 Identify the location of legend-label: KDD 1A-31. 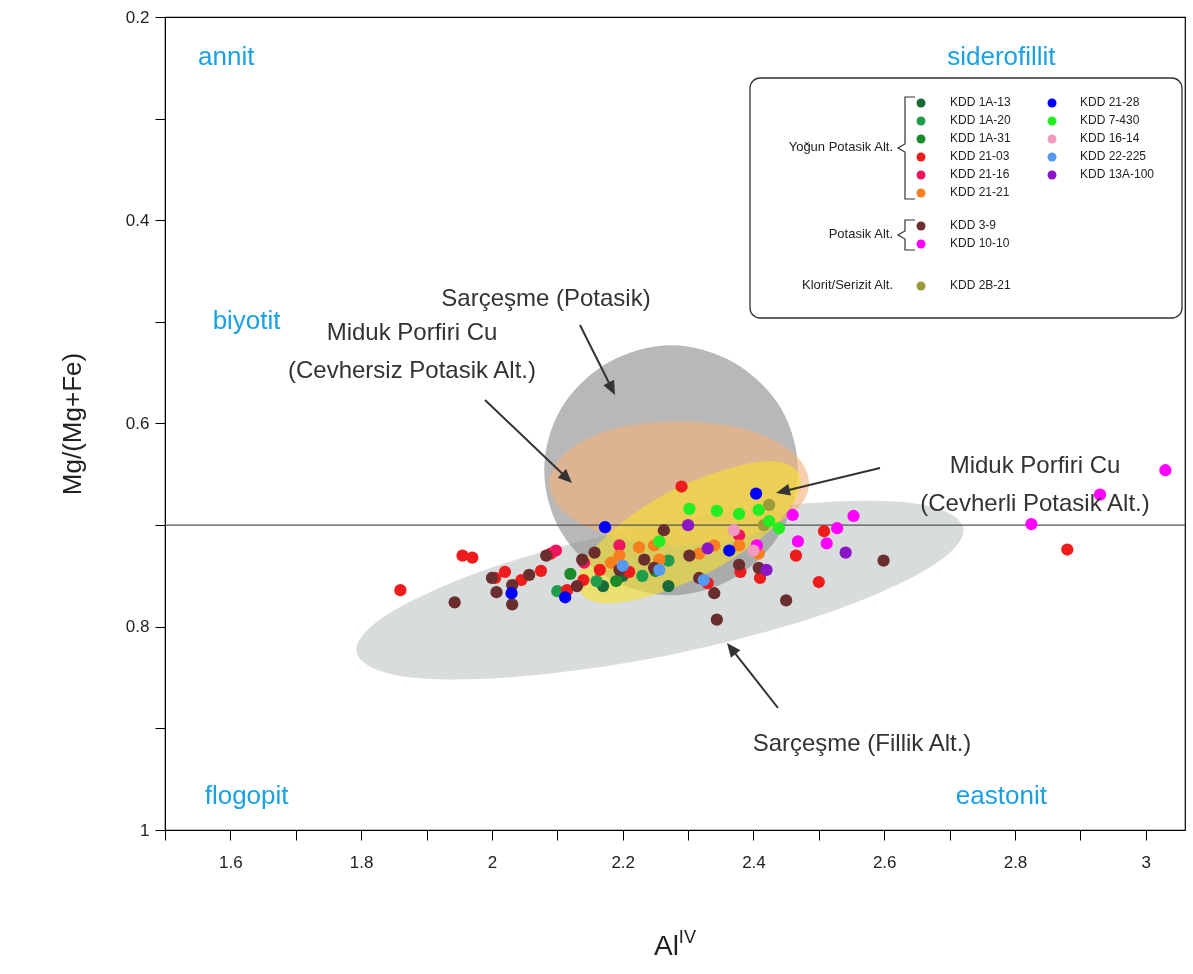
(981, 138).